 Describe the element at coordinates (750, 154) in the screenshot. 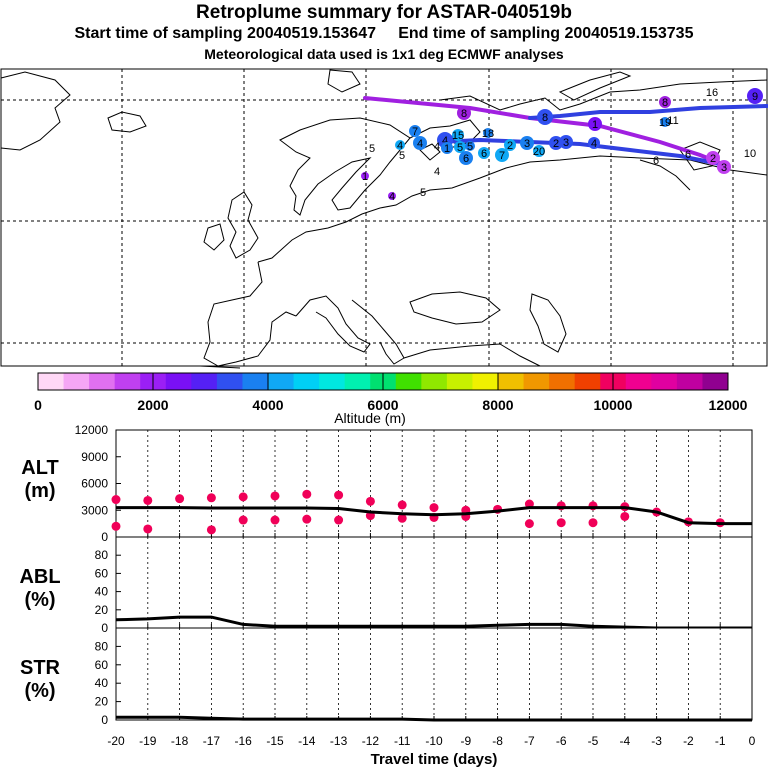

I see `map-cluster-marker: 10` at that location.